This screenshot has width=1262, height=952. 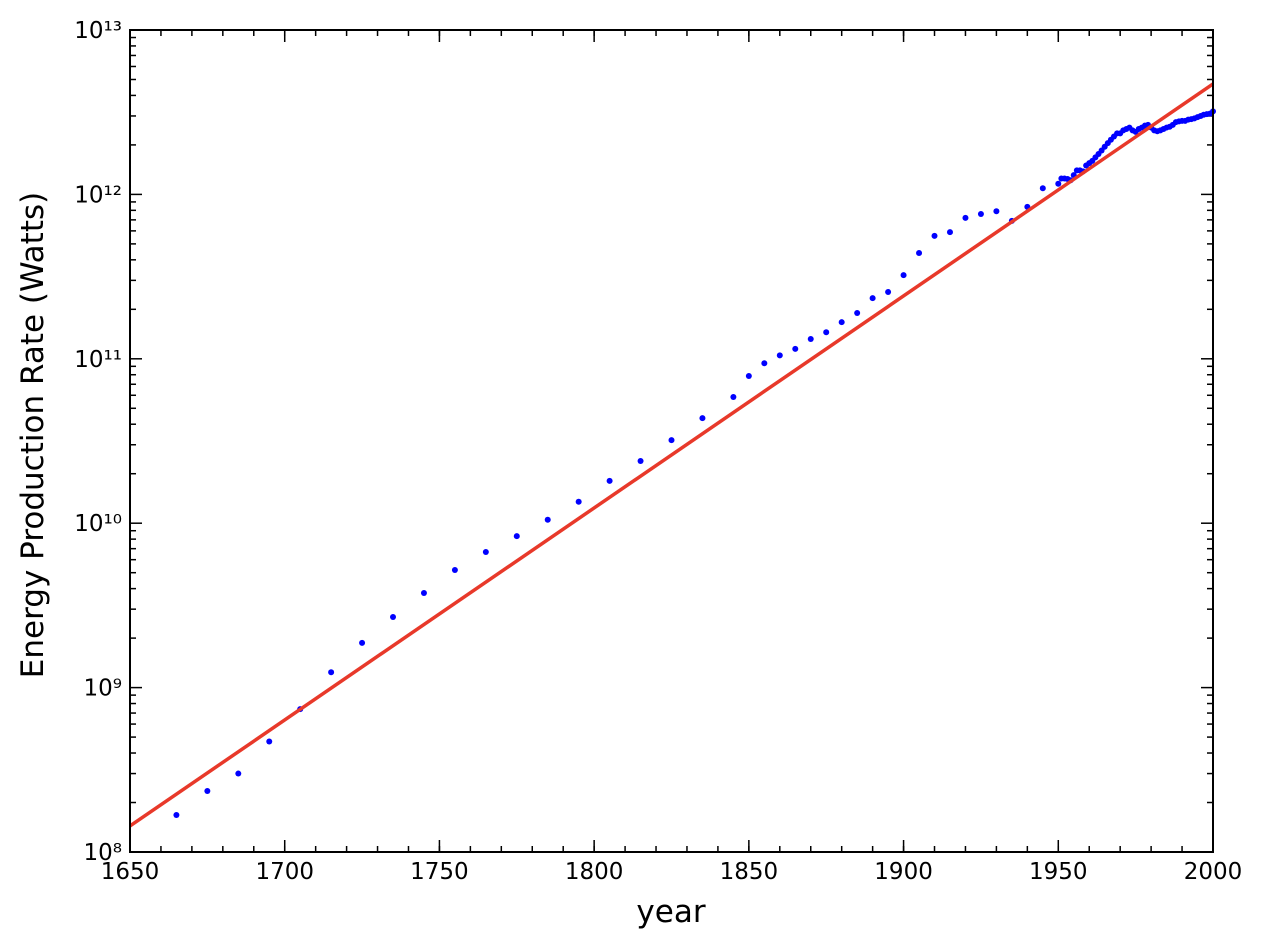 What do you see at coordinates (749, 872) in the screenshot?
I see `x-tick-label: 1850` at bounding box center [749, 872].